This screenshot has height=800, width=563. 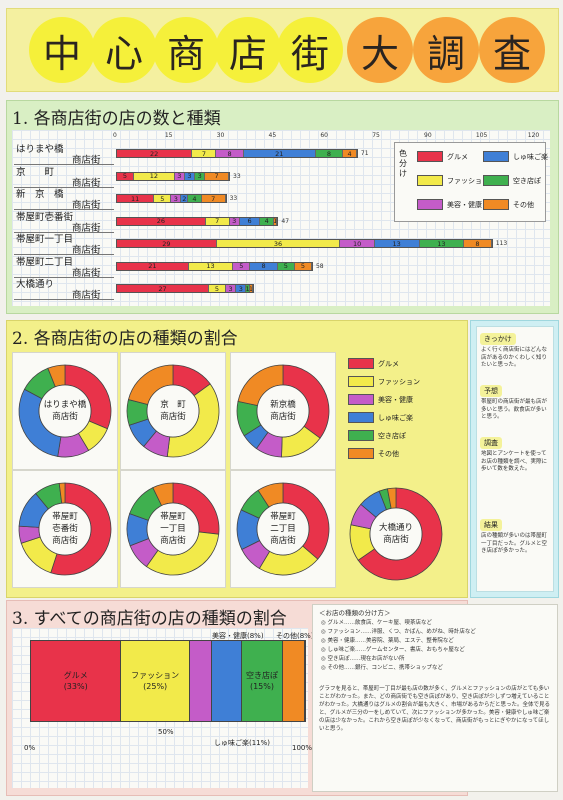 I want to click on axis-100: 100%, so click(x=302, y=748).